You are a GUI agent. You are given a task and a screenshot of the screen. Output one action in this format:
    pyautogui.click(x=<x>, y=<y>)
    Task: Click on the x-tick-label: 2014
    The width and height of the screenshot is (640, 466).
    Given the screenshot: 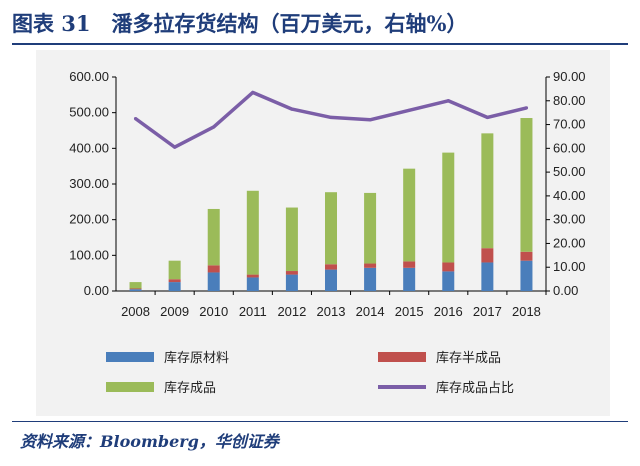 What is the action you would take?
    pyautogui.click(x=370, y=311)
    